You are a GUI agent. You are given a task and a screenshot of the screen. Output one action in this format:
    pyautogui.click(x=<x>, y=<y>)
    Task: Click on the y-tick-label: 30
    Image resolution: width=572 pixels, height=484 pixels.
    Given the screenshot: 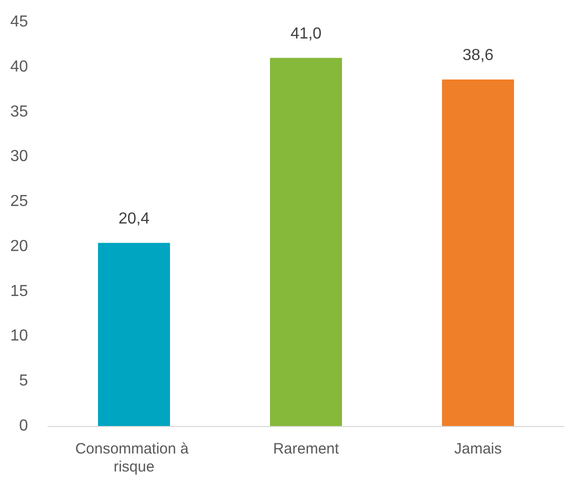 What is the action you would take?
    pyautogui.click(x=19, y=157)
    